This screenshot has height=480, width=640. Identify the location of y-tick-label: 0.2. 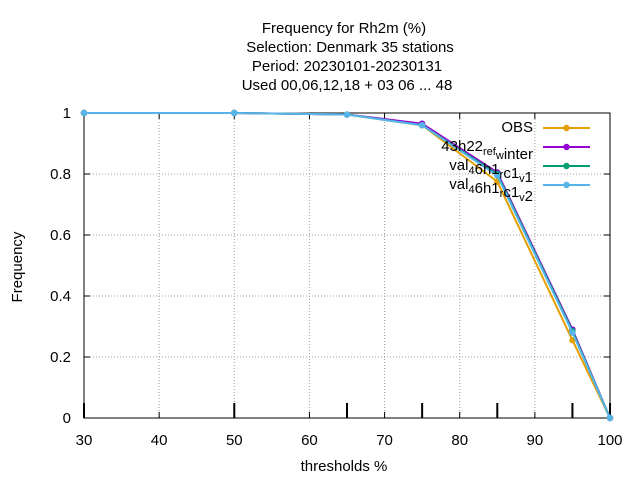
(60, 357).